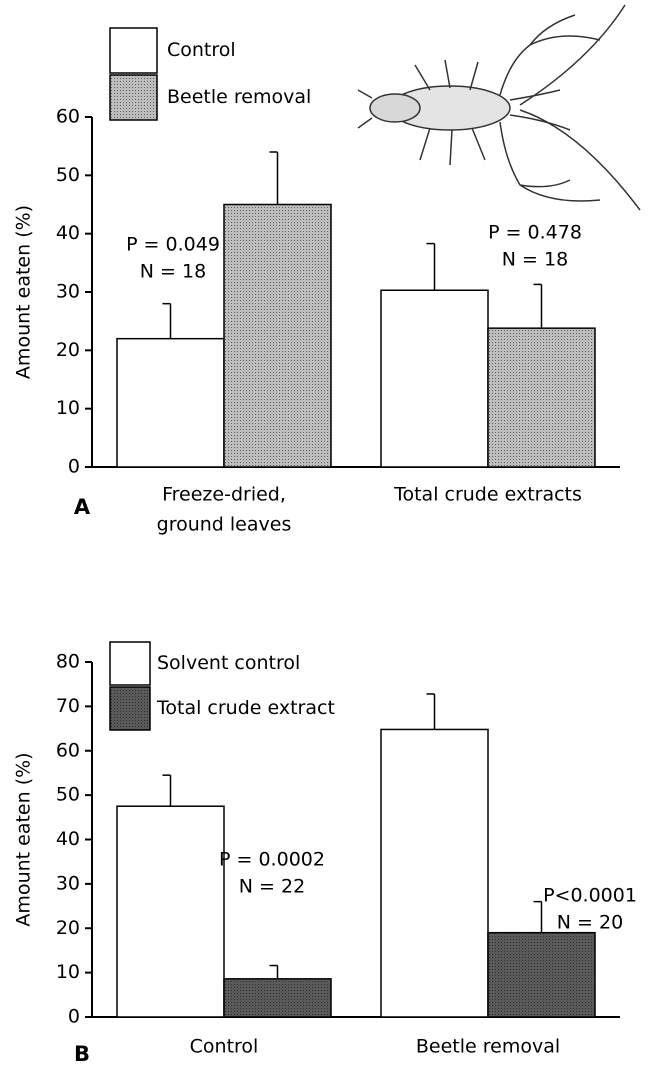 This screenshot has width=650, height=1067. What do you see at coordinates (224, 1047) in the screenshot?
I see `x-tick-label: Control` at bounding box center [224, 1047].